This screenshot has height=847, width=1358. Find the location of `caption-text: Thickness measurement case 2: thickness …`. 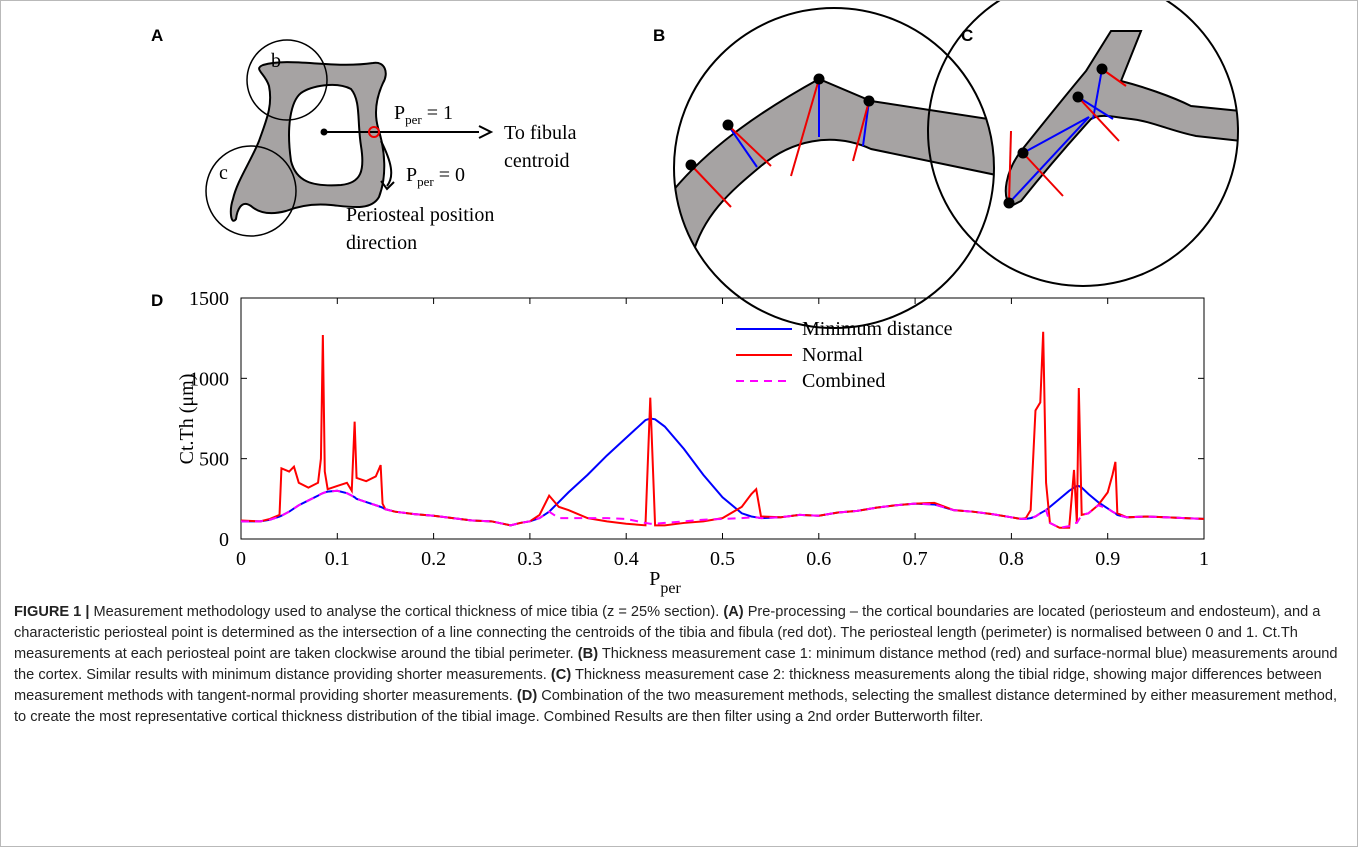

caption-text: Thickness measurement case 2: thickness … is located at coordinates (668, 685).